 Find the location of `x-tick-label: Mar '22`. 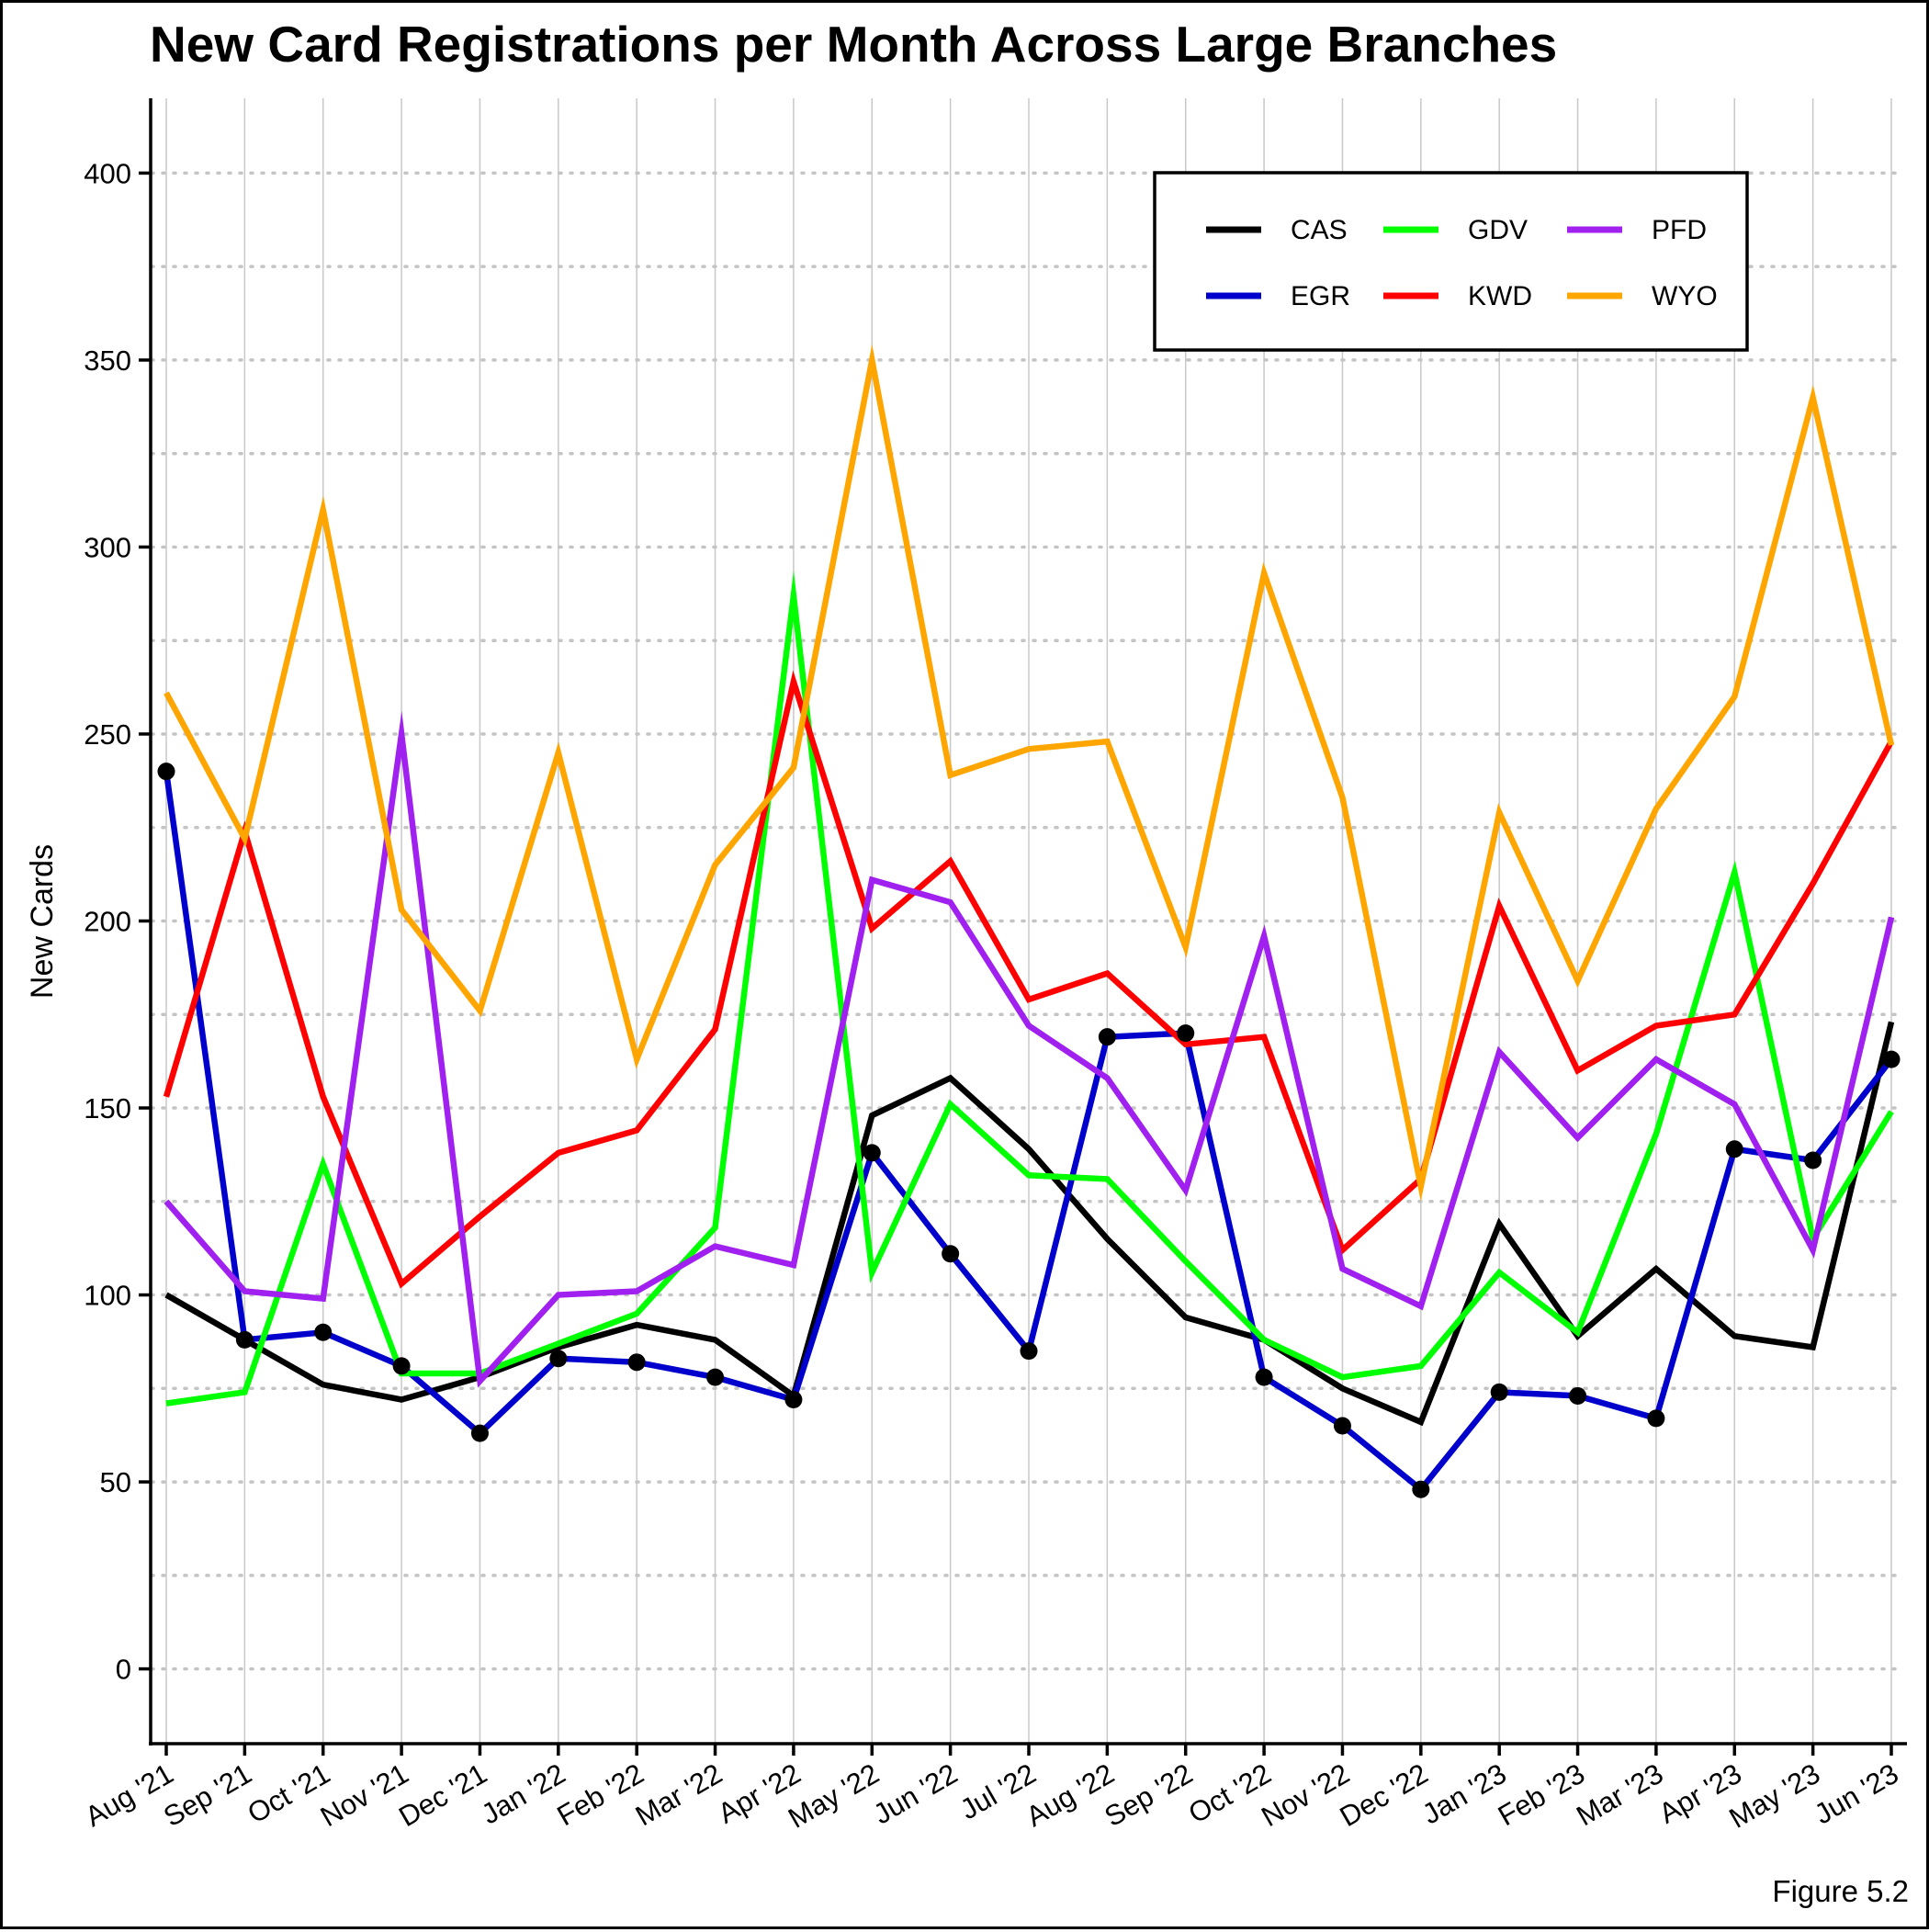

x-tick-label: Mar '22 is located at coordinates (679, 1795).